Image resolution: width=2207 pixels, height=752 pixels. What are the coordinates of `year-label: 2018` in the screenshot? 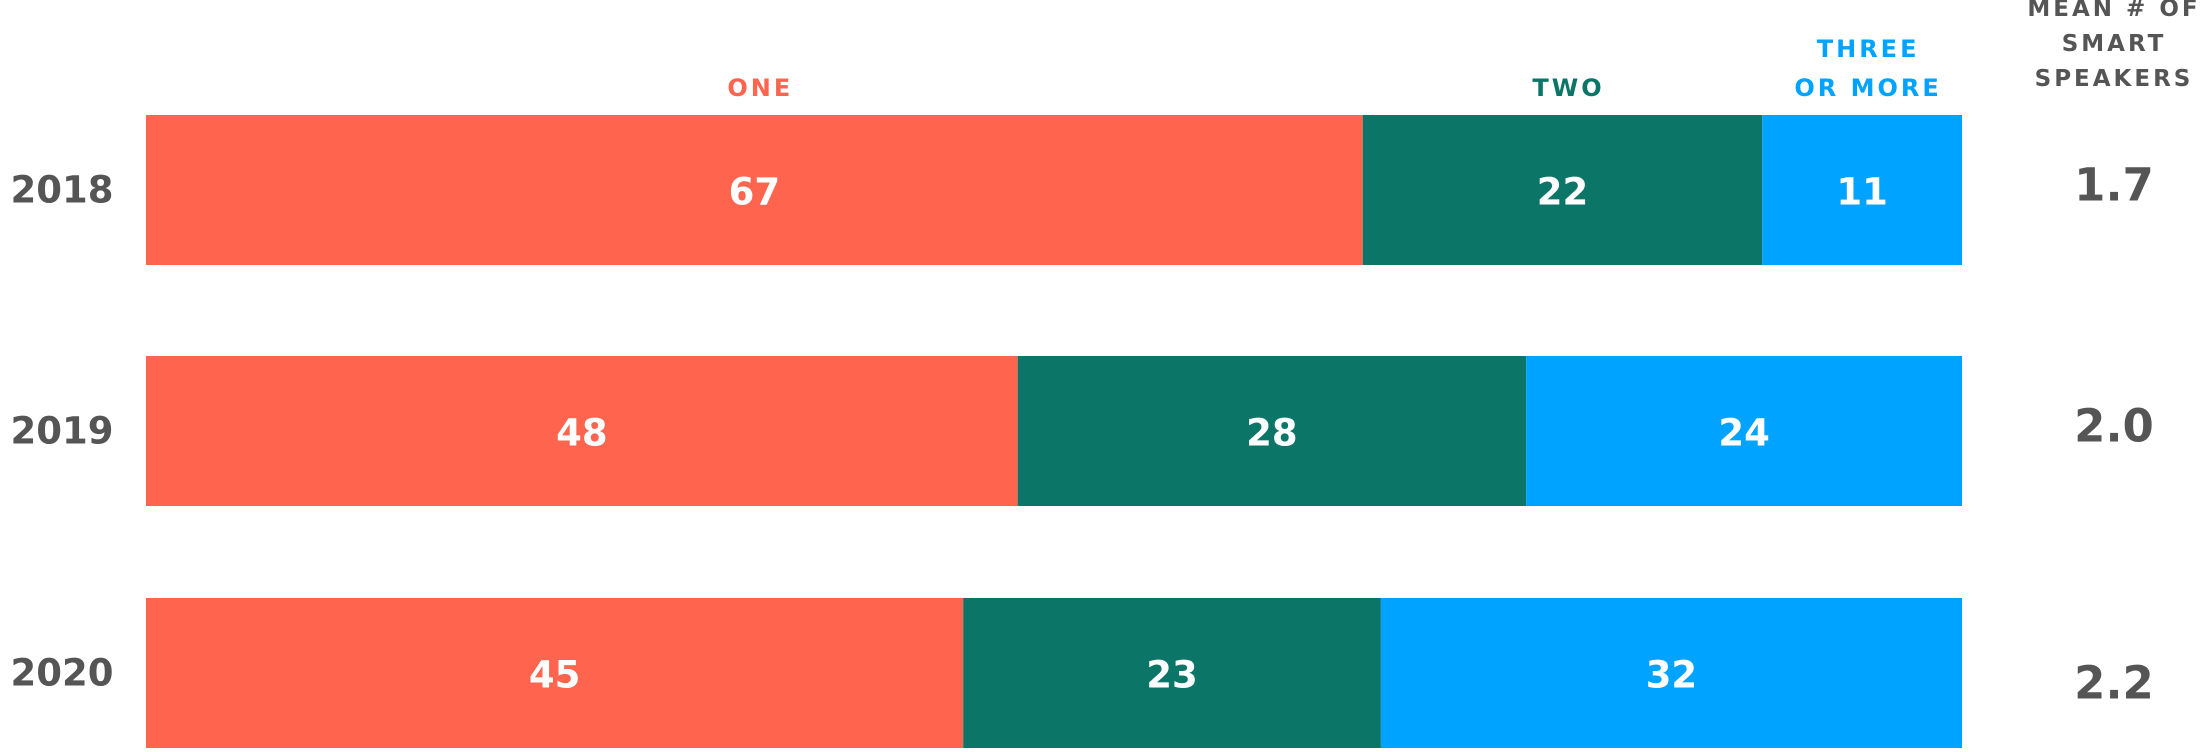 It's located at (62, 190).